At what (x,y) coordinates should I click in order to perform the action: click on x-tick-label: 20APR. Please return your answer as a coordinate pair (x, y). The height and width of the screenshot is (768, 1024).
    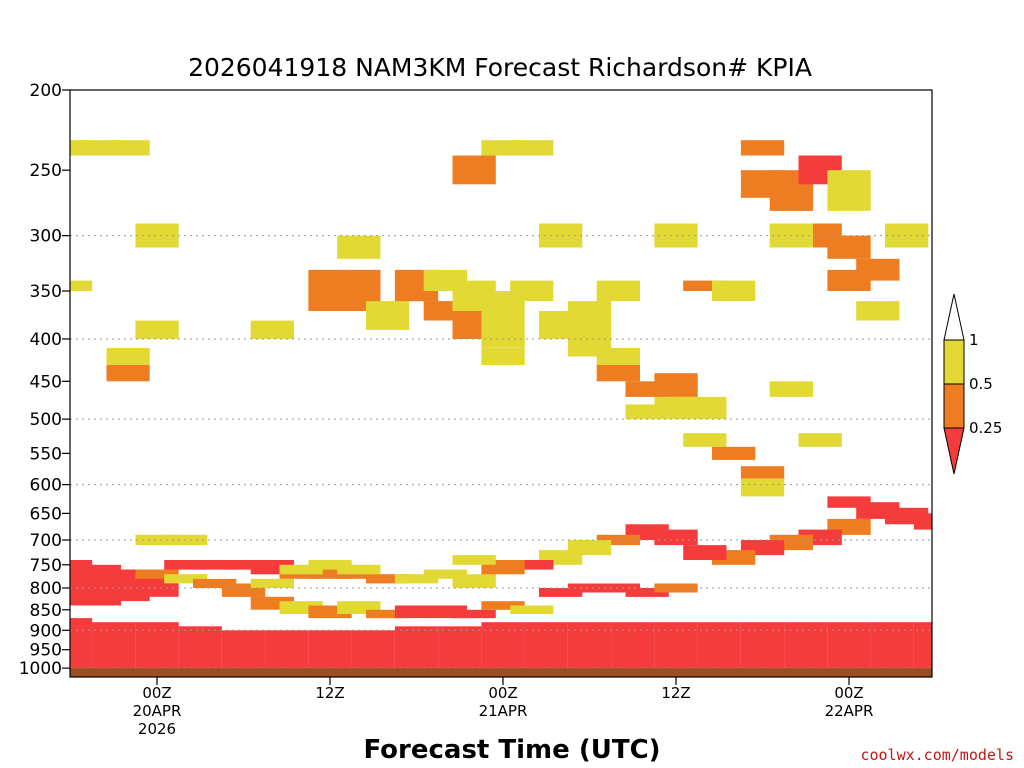
    Looking at the image, I should click on (157, 711).